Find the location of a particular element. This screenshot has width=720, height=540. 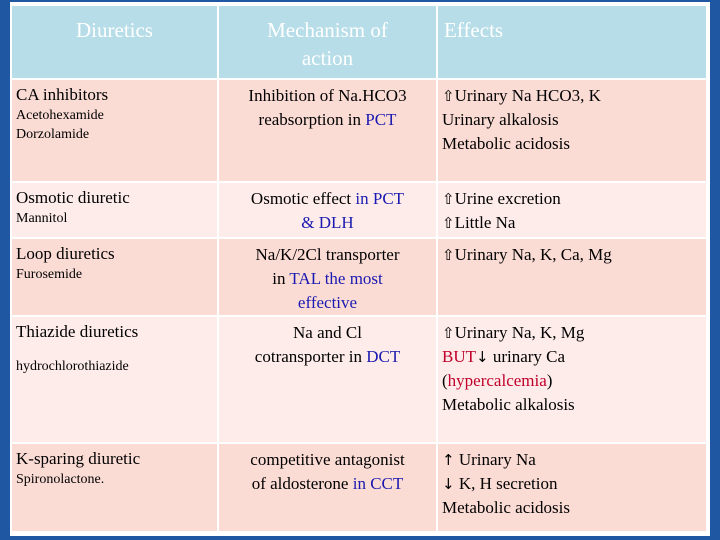

effect-emphasis: hypercalcemia is located at coordinates (497, 381).